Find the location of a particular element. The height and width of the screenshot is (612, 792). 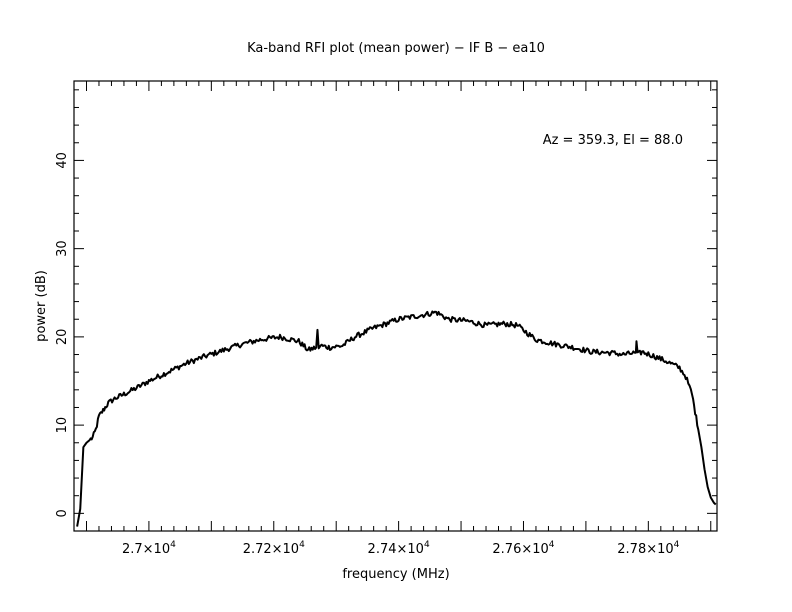

az-el-annotation: Az = 359.3, El = 88.0 is located at coordinates (613, 140).